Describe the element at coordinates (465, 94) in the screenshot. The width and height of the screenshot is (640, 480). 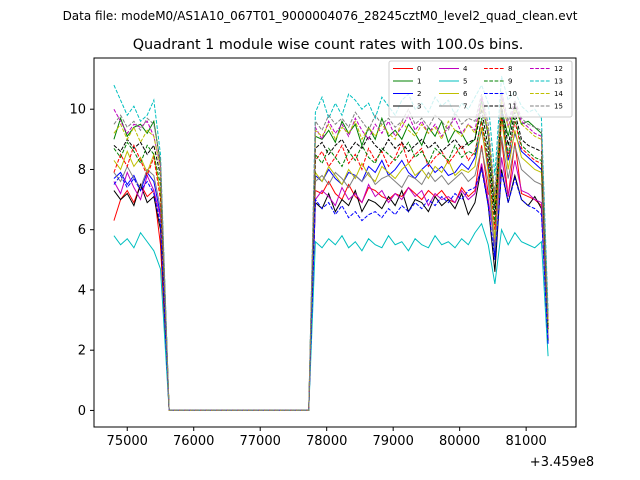
I see `legend-label-6: 6` at that location.